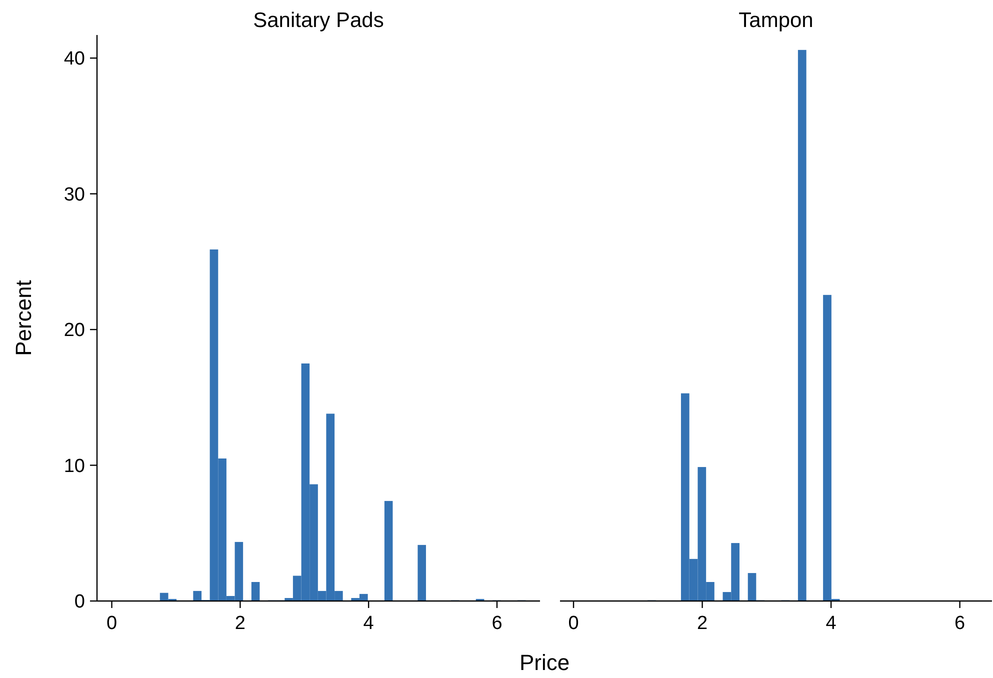 The height and width of the screenshot is (678, 993). I want to click on y-tick-label: 20, so click(74, 331).